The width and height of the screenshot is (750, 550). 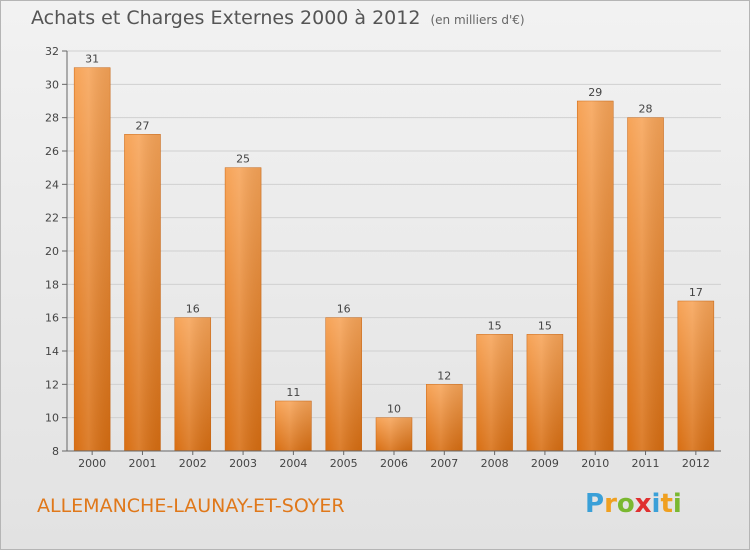 What do you see at coordinates (52, 218) in the screenshot?
I see `y-tick-label: 22` at bounding box center [52, 218].